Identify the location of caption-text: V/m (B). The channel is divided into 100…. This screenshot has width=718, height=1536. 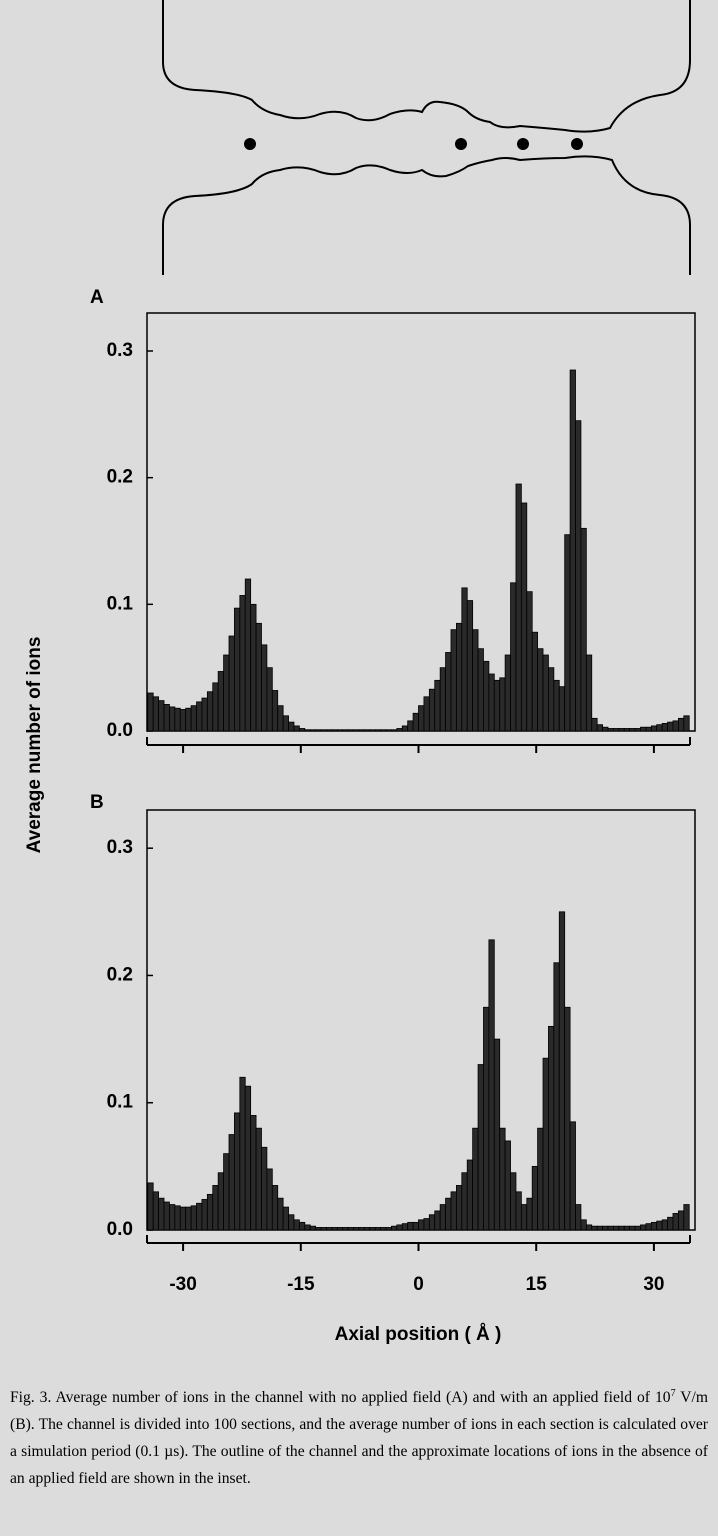
(359, 1438).